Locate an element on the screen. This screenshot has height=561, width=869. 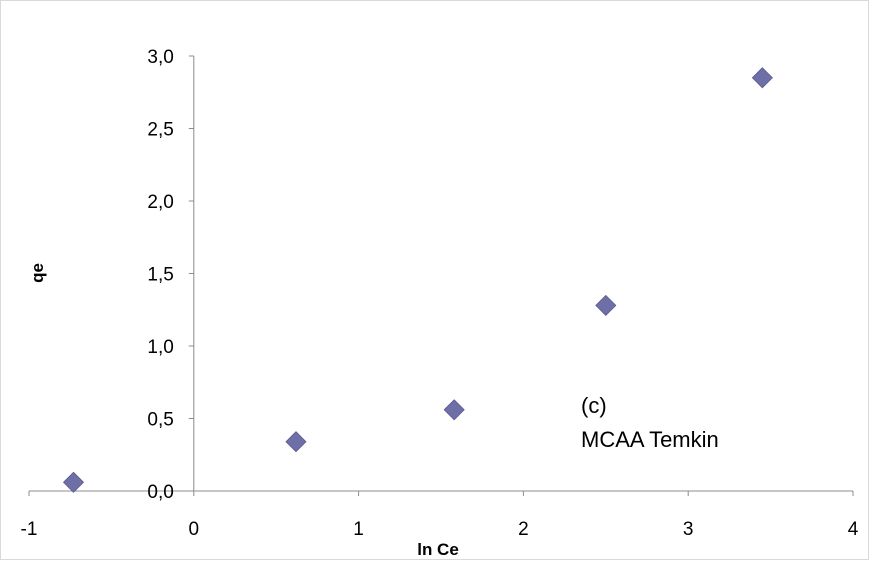
annotation-label: (c) is located at coordinates (594, 405).